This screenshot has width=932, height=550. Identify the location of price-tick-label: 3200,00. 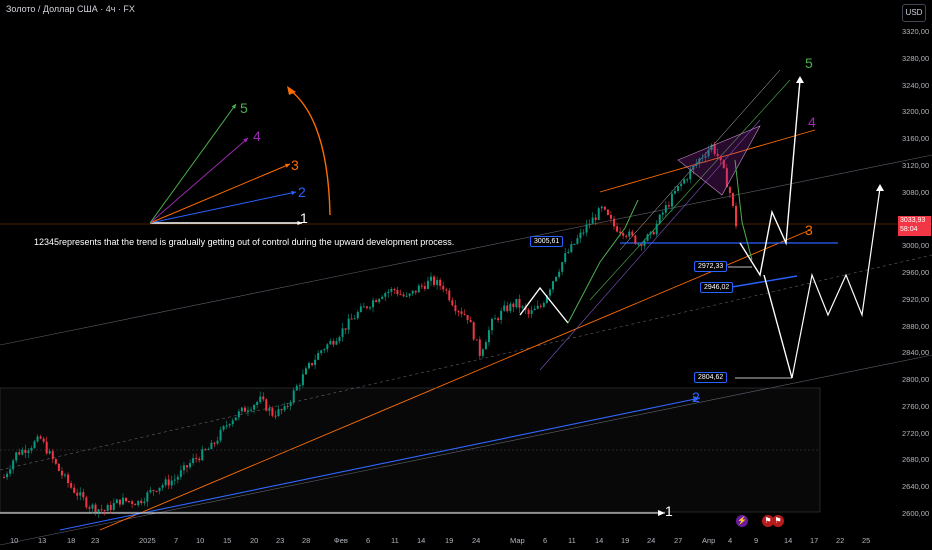
(916, 112).